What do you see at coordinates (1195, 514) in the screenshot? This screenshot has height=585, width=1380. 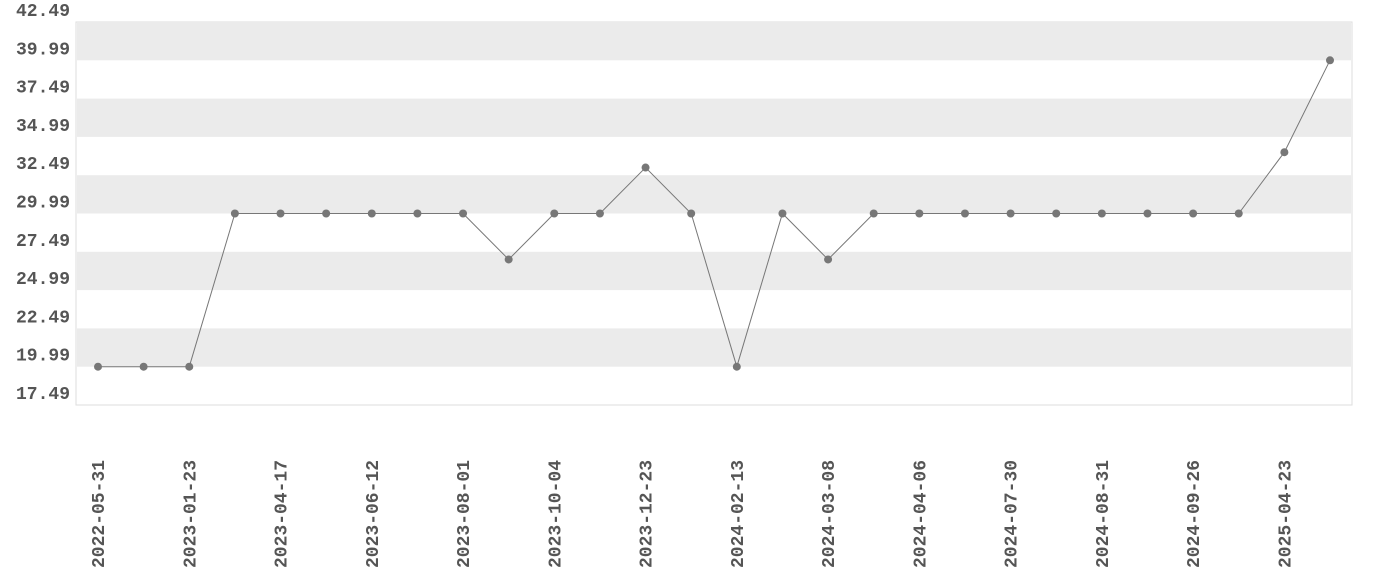 I see `x-tick-label: 2024-09-26` at bounding box center [1195, 514].